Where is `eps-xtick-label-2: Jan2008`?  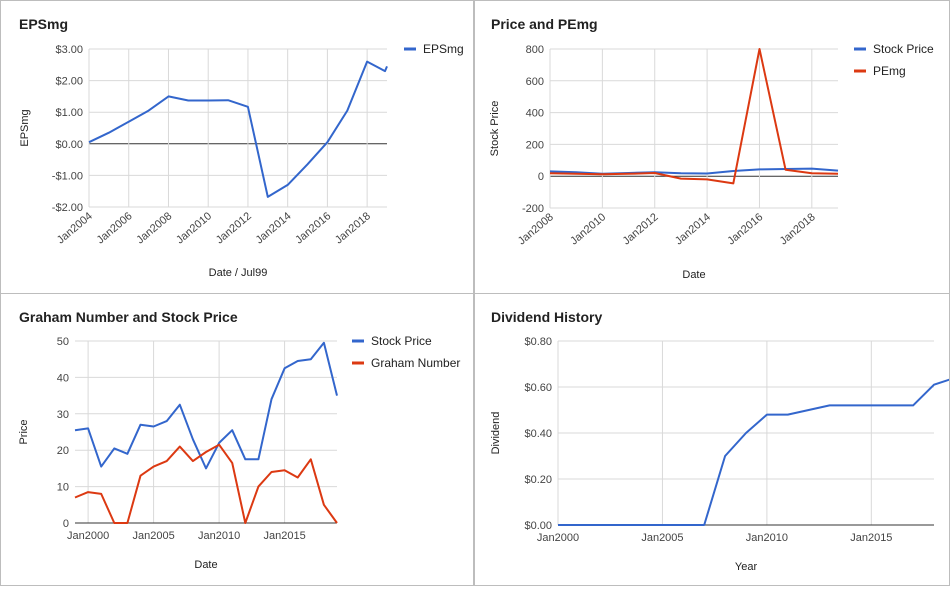
eps-xtick-label-2: Jan2008 is located at coordinates (154, 228).